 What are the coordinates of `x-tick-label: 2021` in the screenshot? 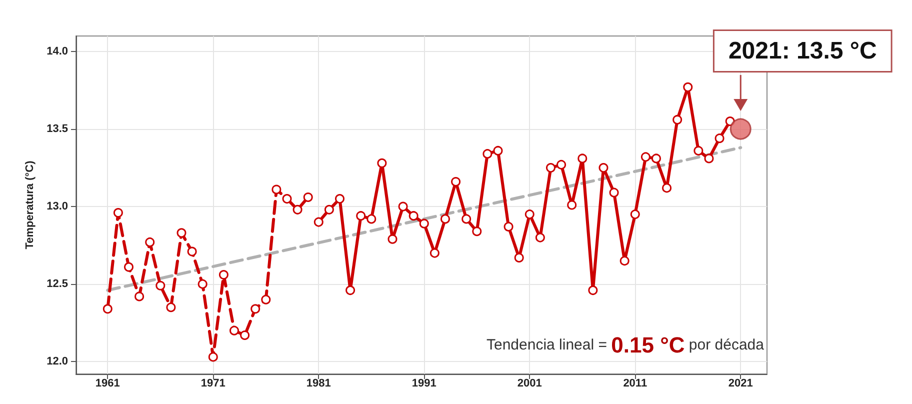 It's located at (740, 384).